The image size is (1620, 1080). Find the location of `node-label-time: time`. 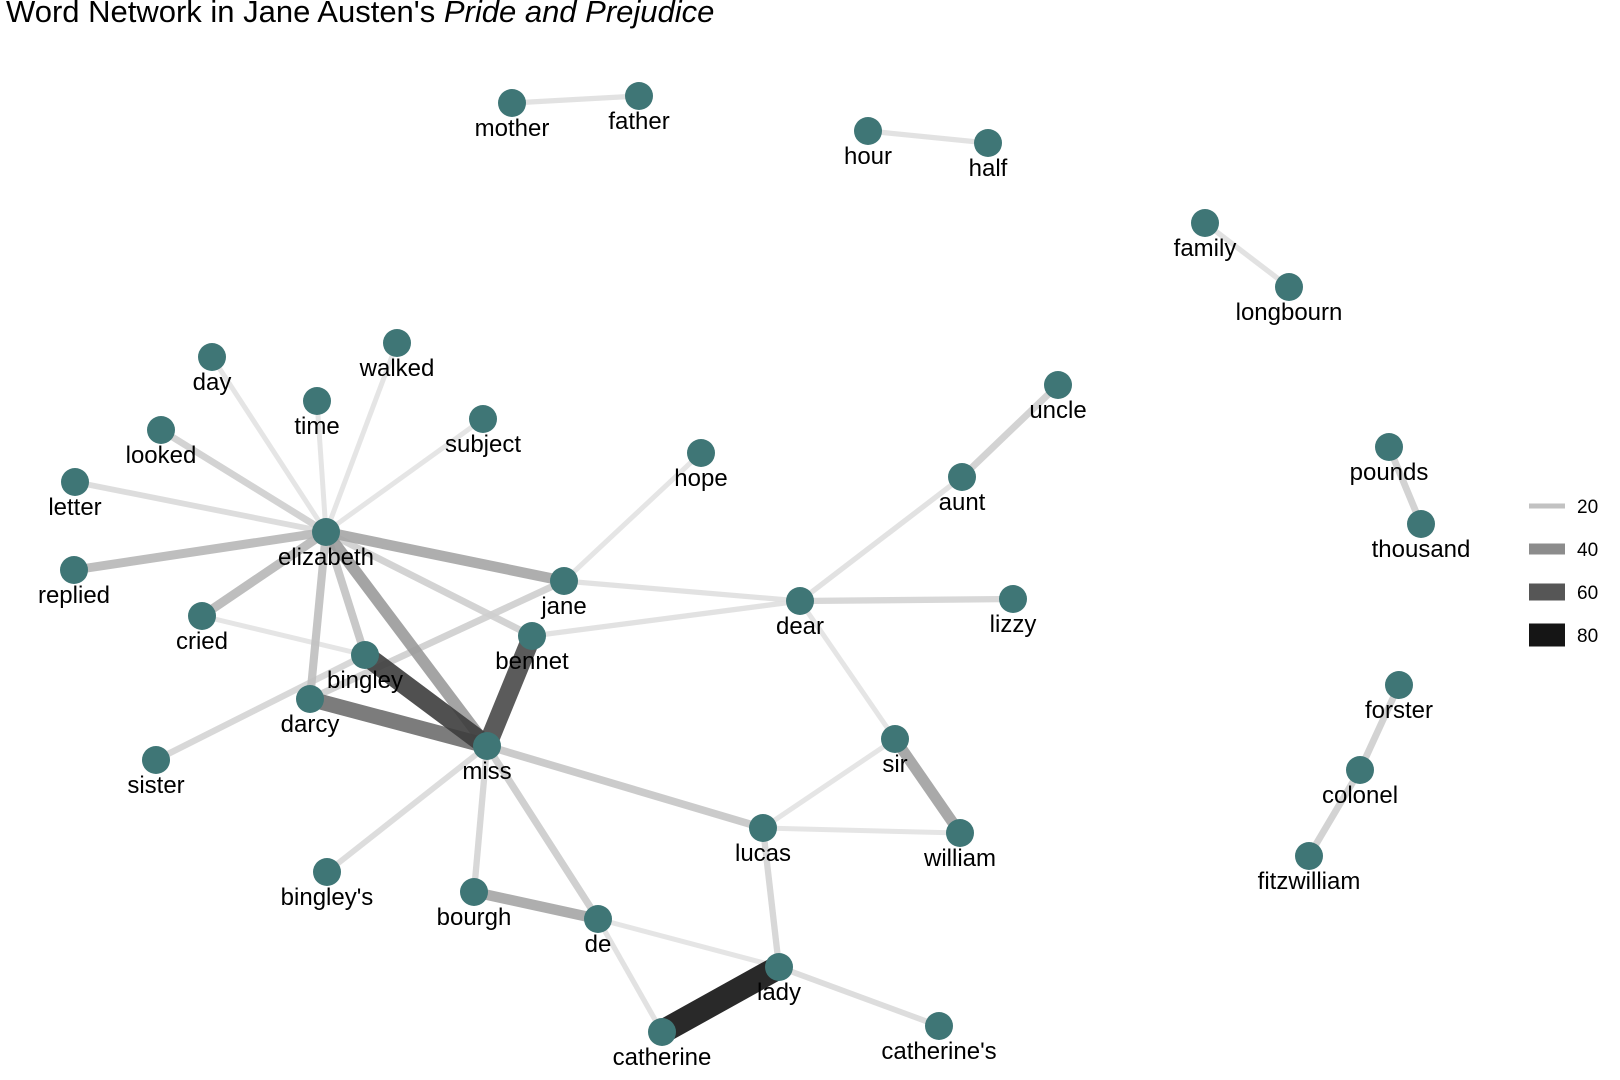

node-label-time: time is located at coordinates (316, 426).